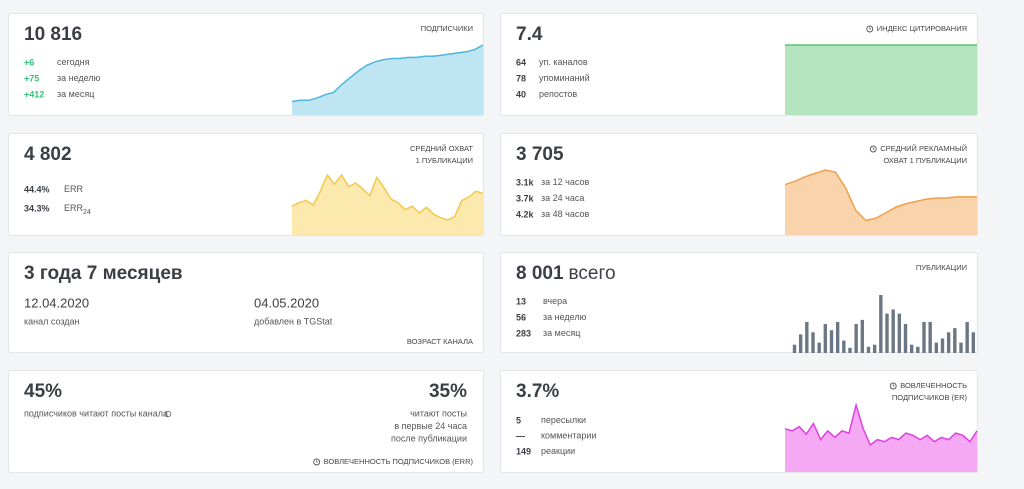 The width and height of the screenshot is (1024, 489). I want to click on value-text: 3.7%, so click(537, 391).